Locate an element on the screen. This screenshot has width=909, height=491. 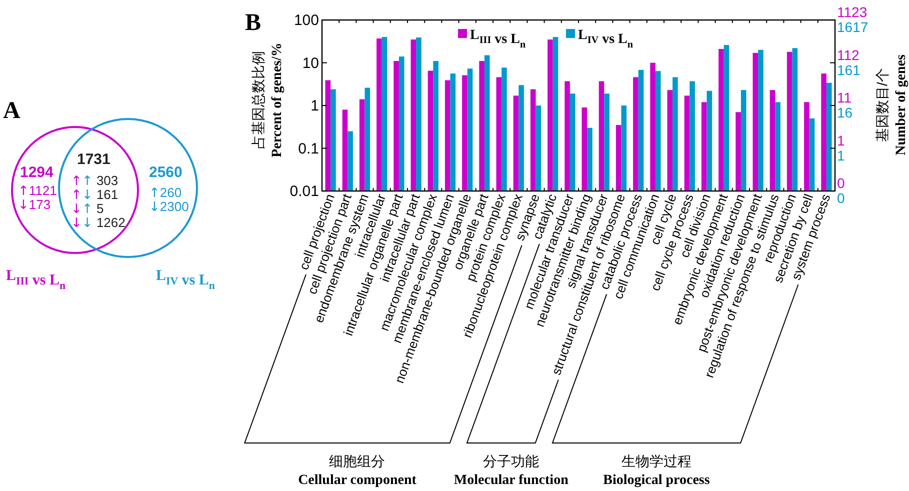
text: 16 is located at coordinates (845, 112).